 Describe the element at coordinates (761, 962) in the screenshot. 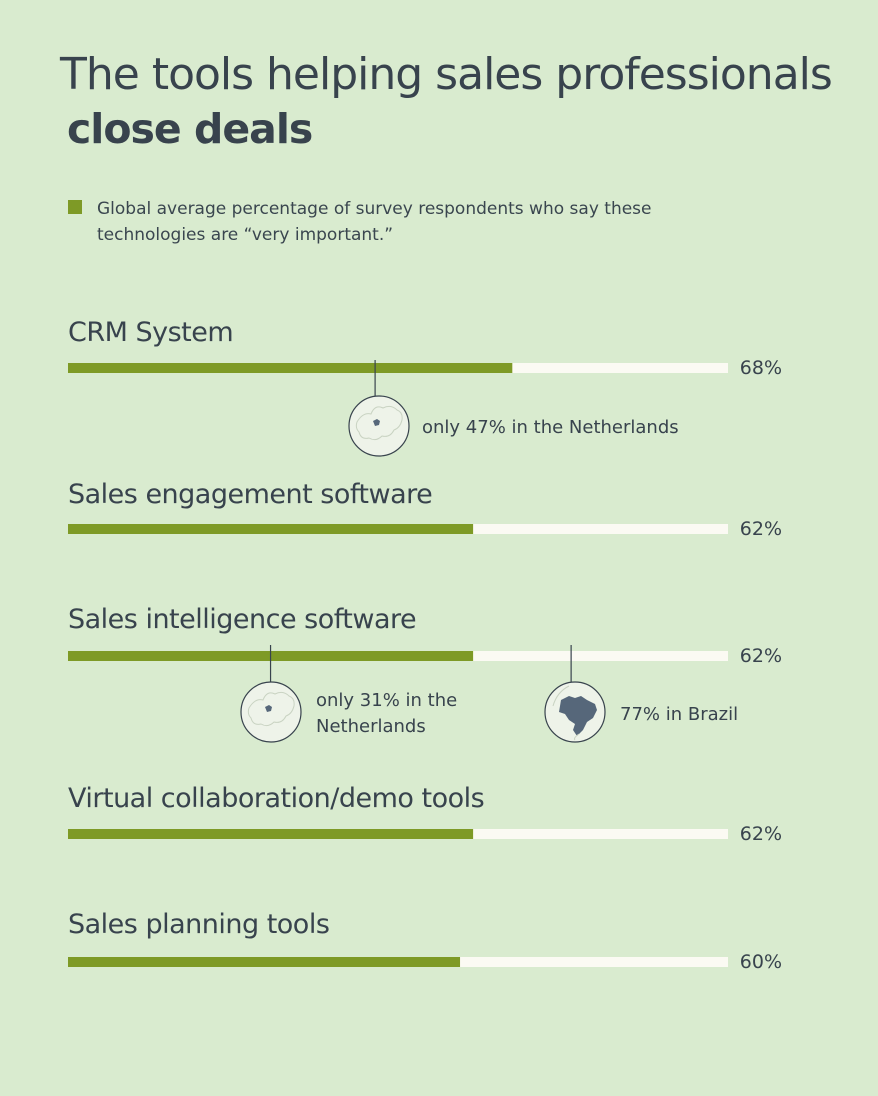

I see `value-label: 60%` at that location.